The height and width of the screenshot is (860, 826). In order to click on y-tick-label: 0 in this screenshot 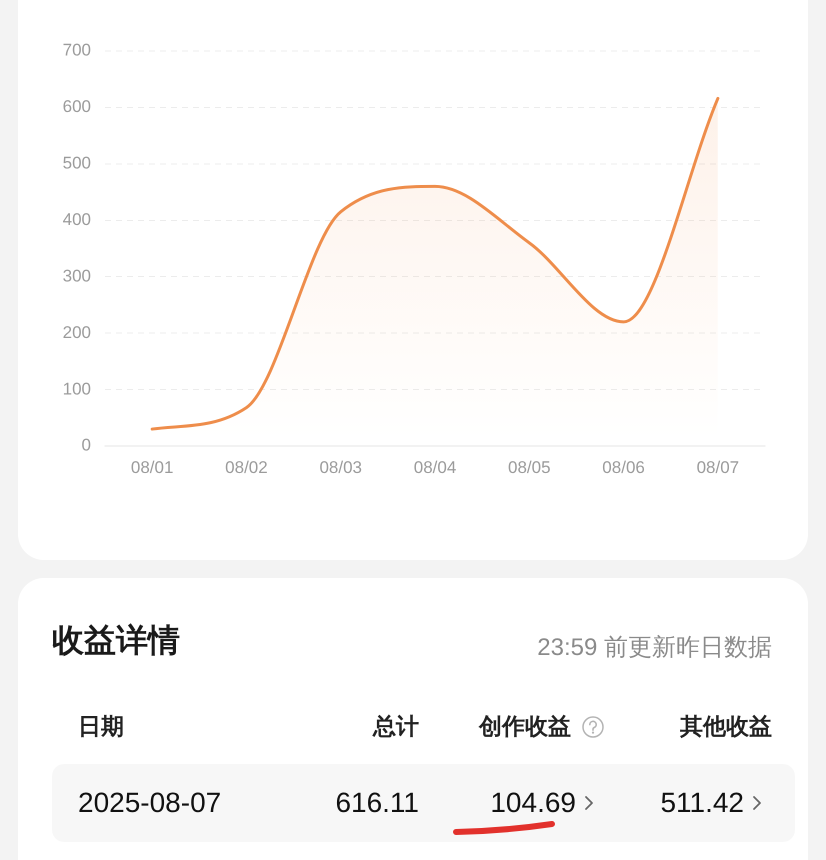, I will do `click(86, 445)`.